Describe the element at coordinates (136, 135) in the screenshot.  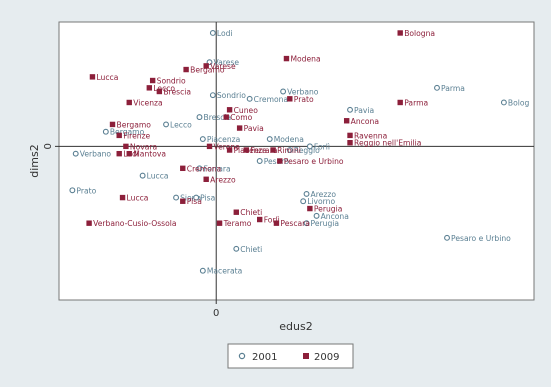
I see `point-label-2009-16: Firenze` at that location.